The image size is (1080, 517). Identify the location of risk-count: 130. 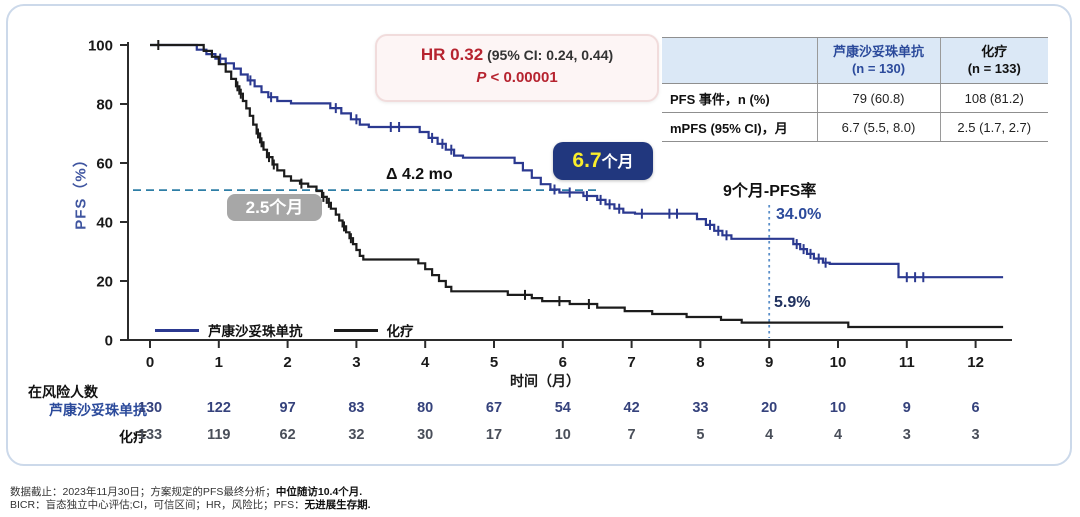
(150, 408).